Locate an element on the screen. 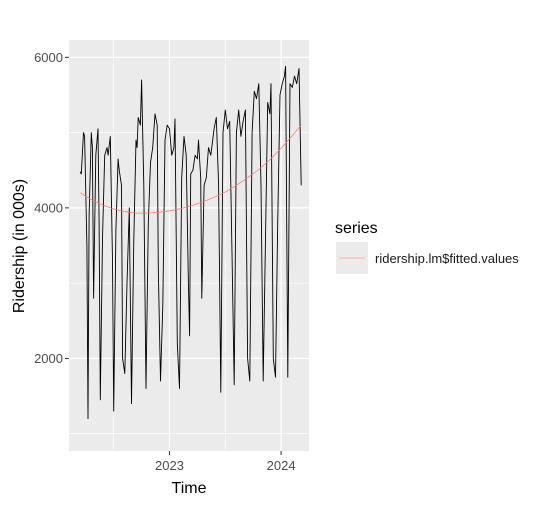  y-tick-label: 2000 is located at coordinates (48, 358).